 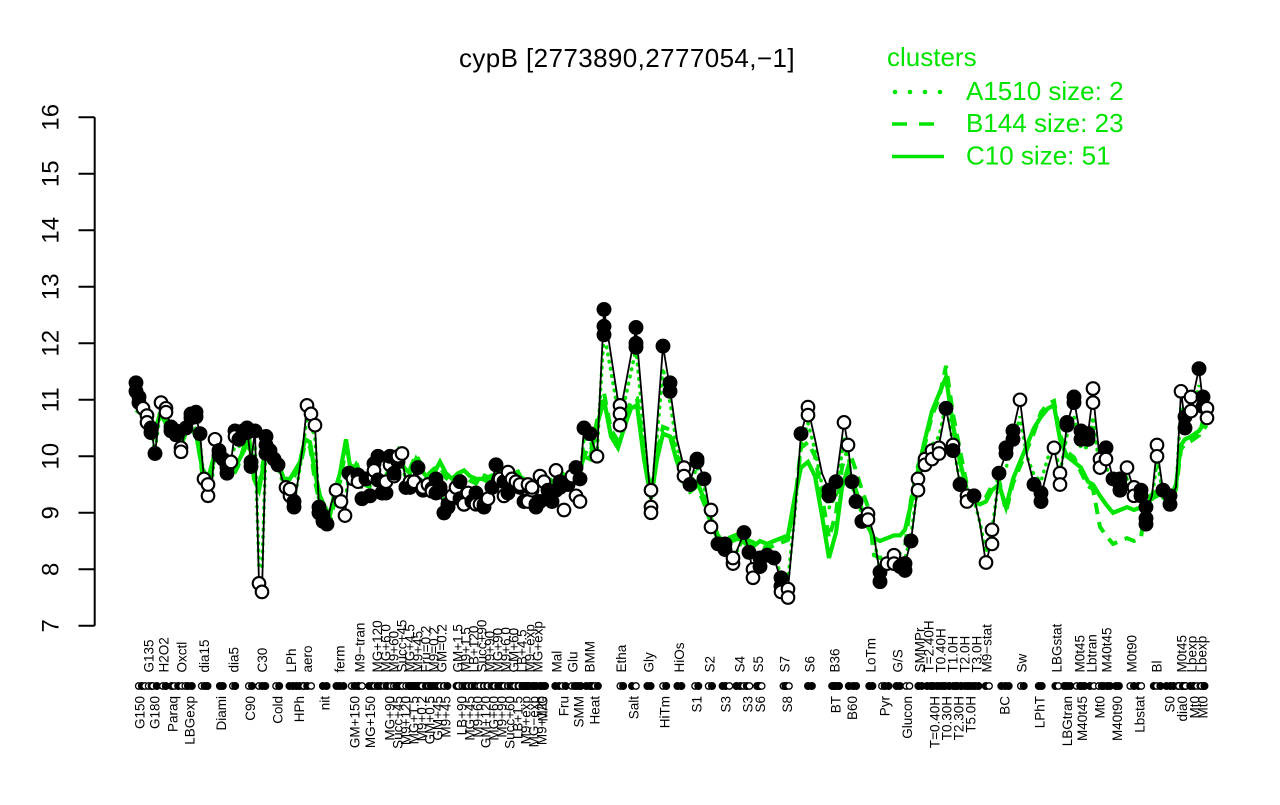 What do you see at coordinates (590, 657) in the screenshot?
I see `svg-text: BMM` at bounding box center [590, 657].